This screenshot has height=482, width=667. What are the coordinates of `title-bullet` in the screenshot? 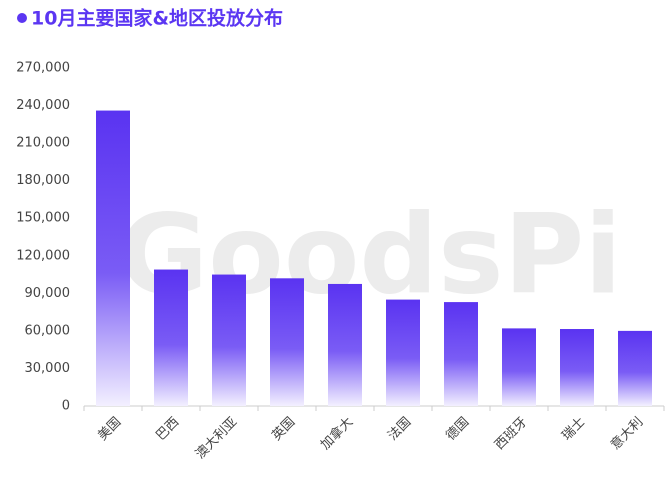 It's located at (22, 18).